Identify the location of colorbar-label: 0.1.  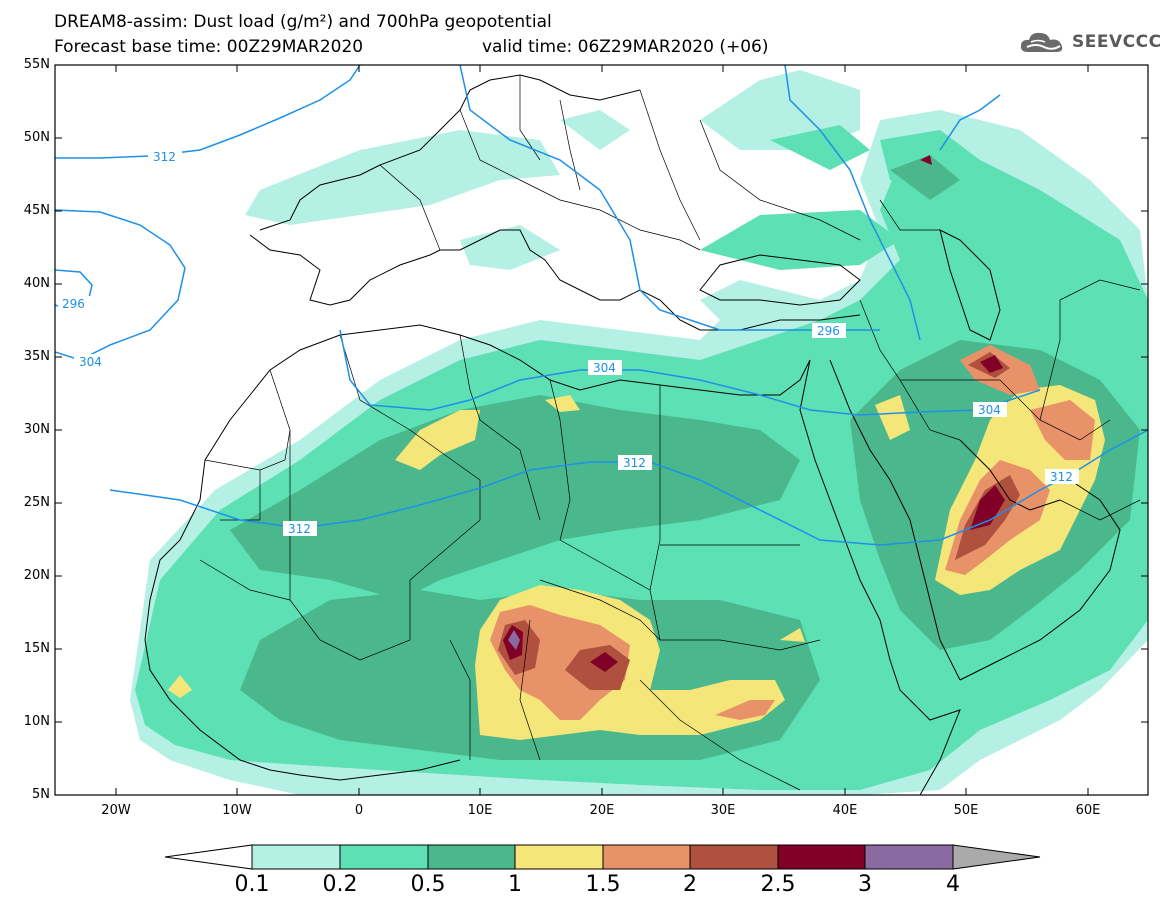
(252, 884).